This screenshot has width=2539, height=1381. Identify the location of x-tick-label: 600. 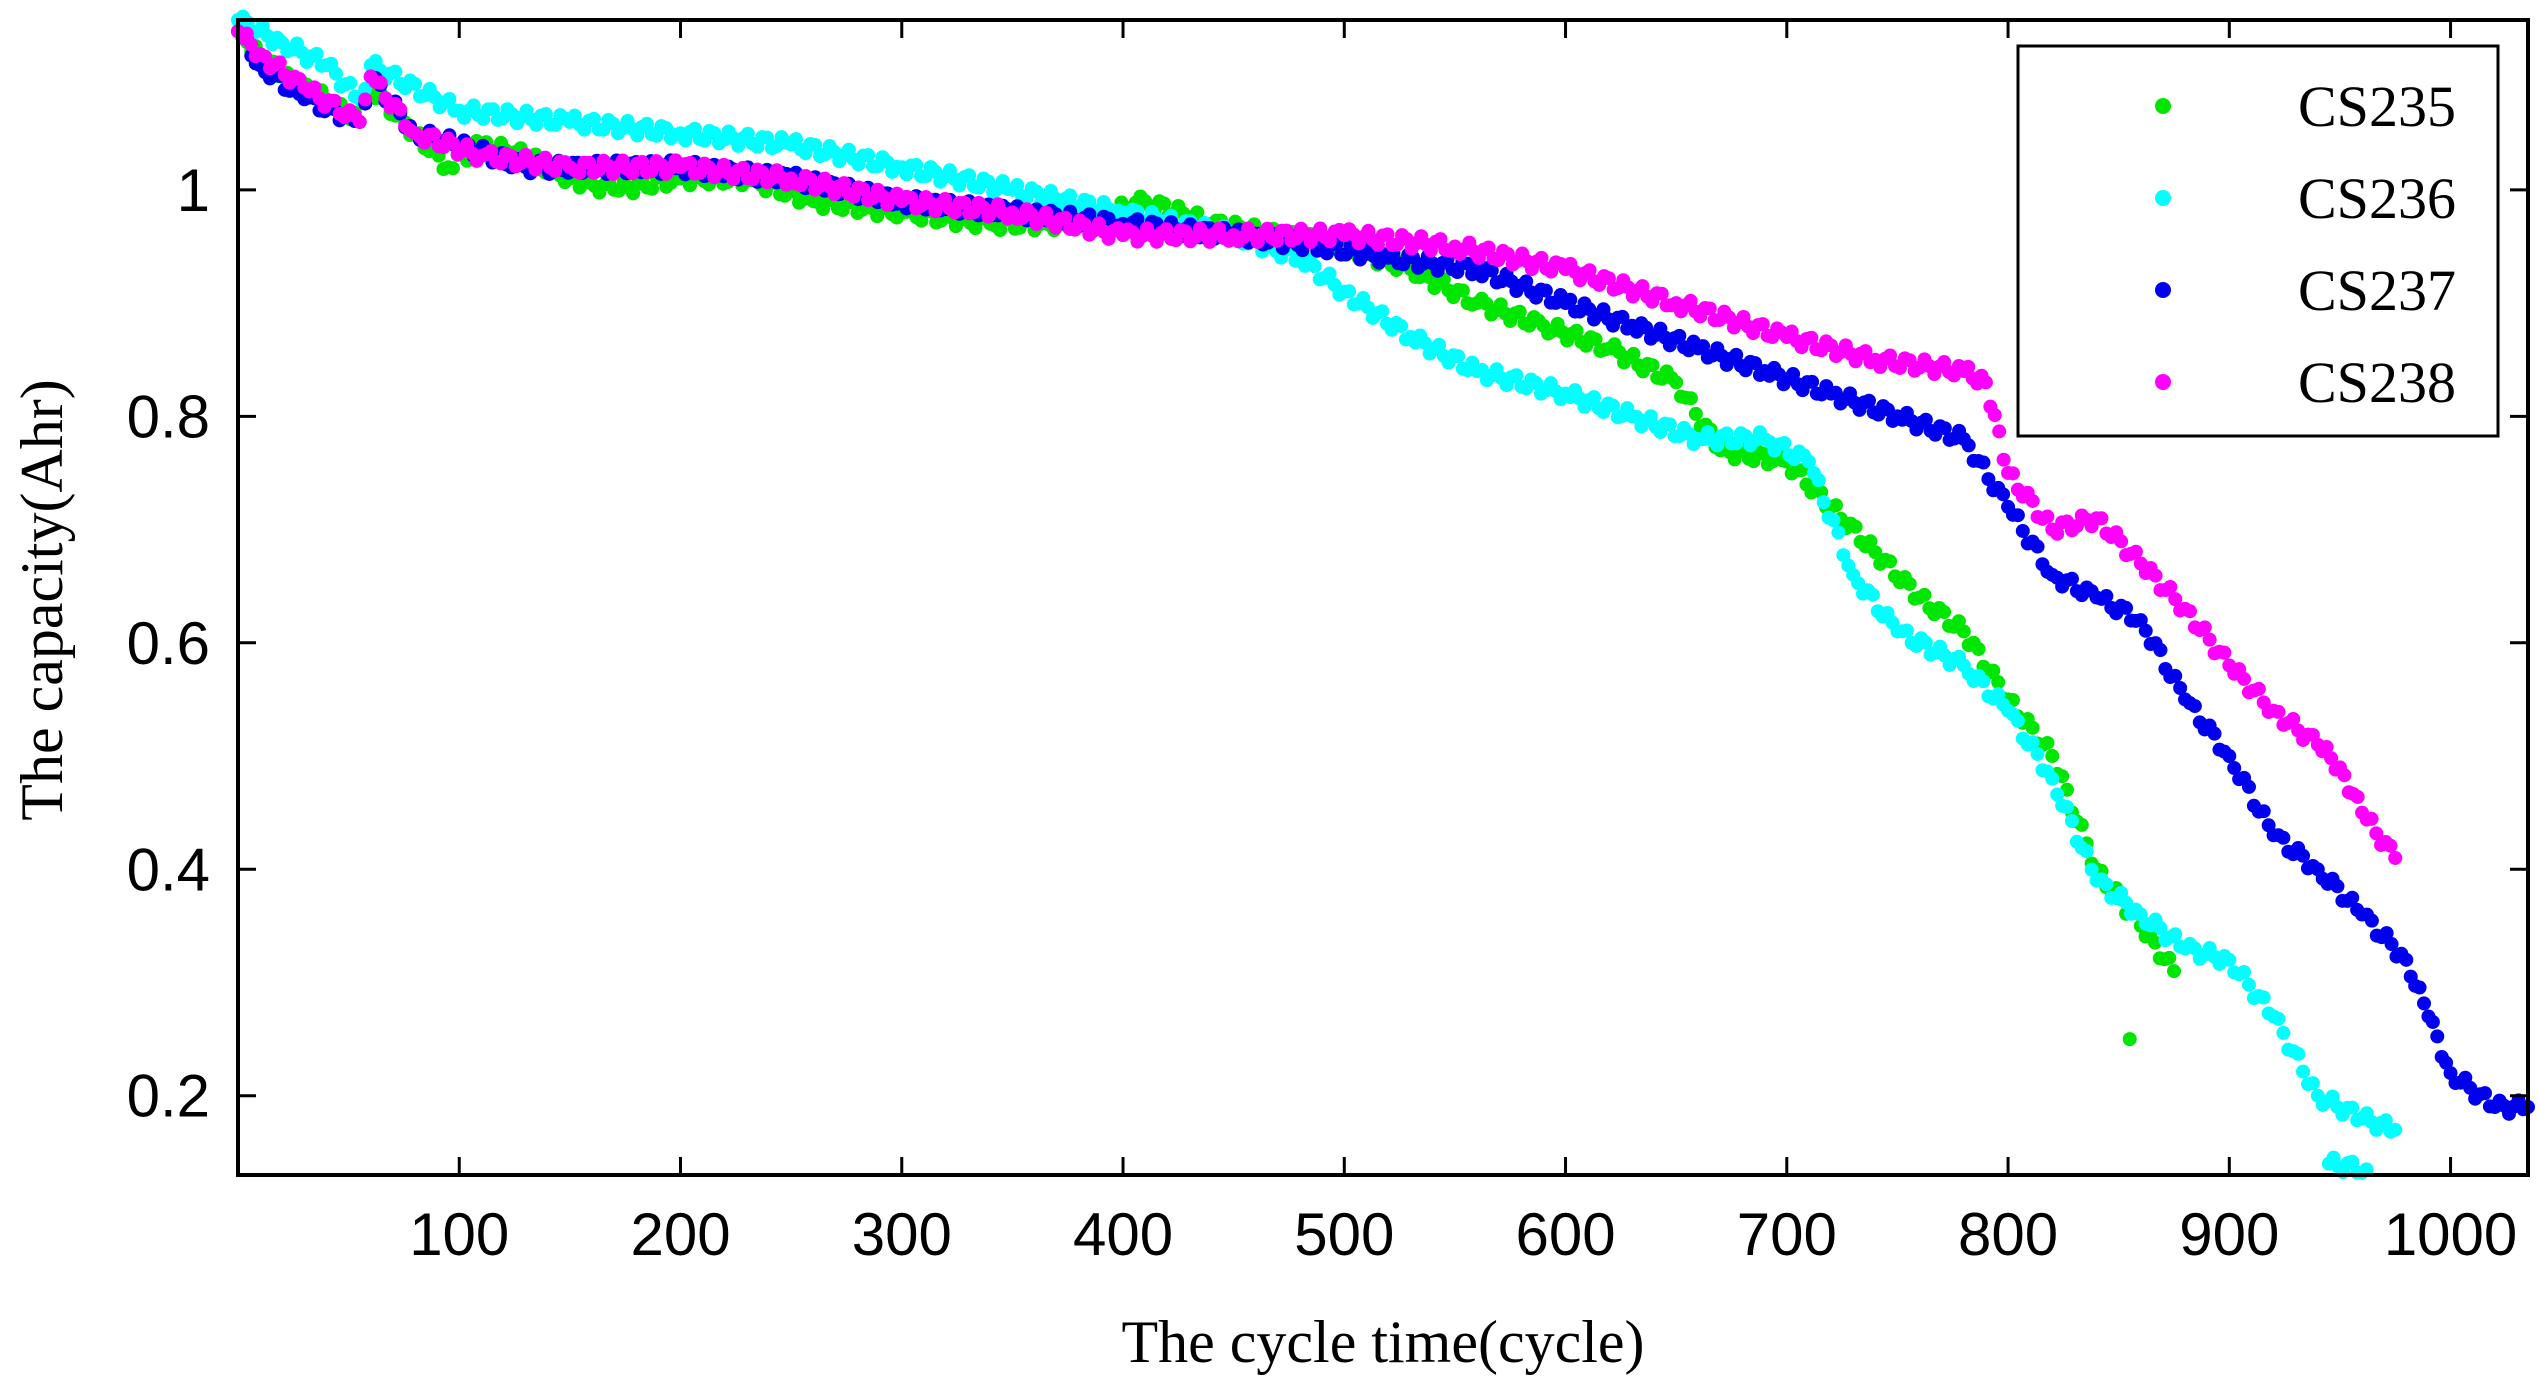
(1565, 1234).